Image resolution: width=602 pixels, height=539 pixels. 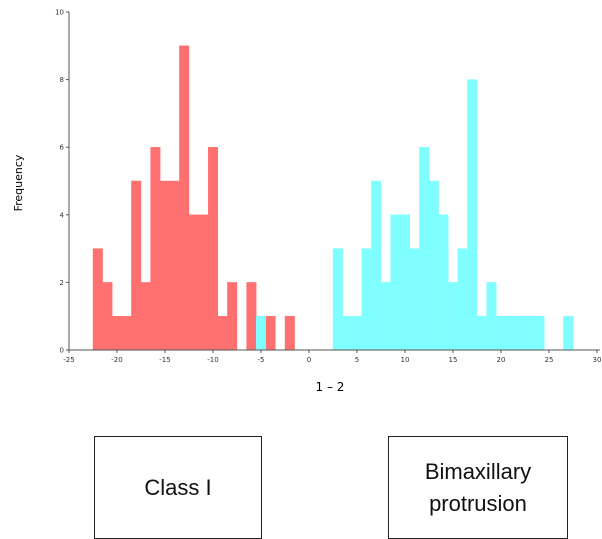 I want to click on y-tick-label-4: 8, so click(x=62, y=80).